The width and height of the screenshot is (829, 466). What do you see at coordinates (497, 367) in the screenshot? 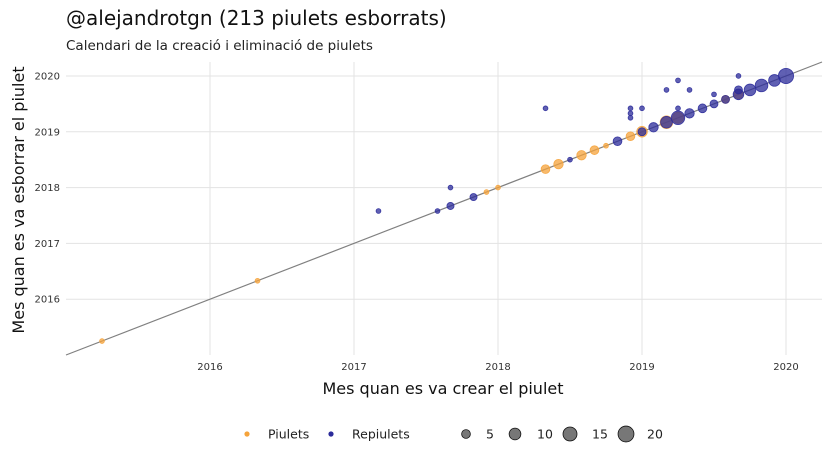
I see `x-tick-label: 2018` at bounding box center [497, 367].